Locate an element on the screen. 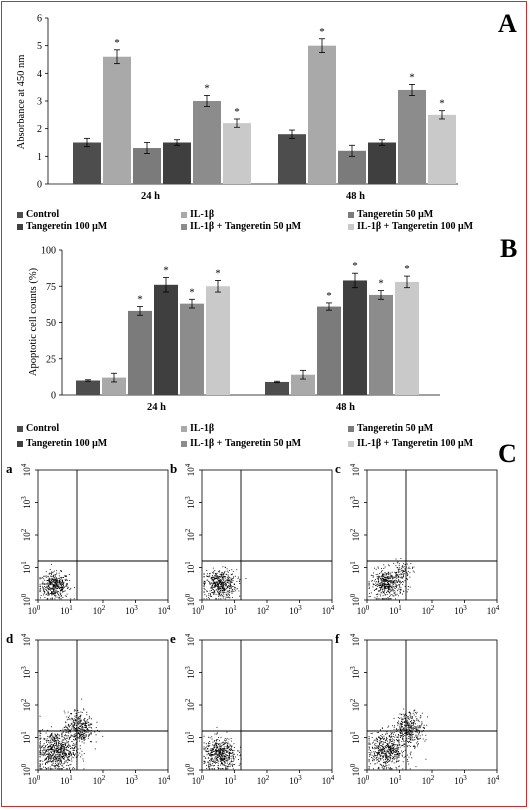  legend-label: IL-1β + Tangeretin 50 μM is located at coordinates (246, 443).